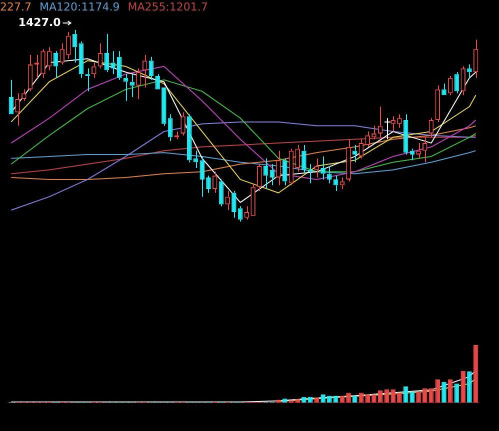  I want to click on text: MA255:1201.7, so click(168, 7).